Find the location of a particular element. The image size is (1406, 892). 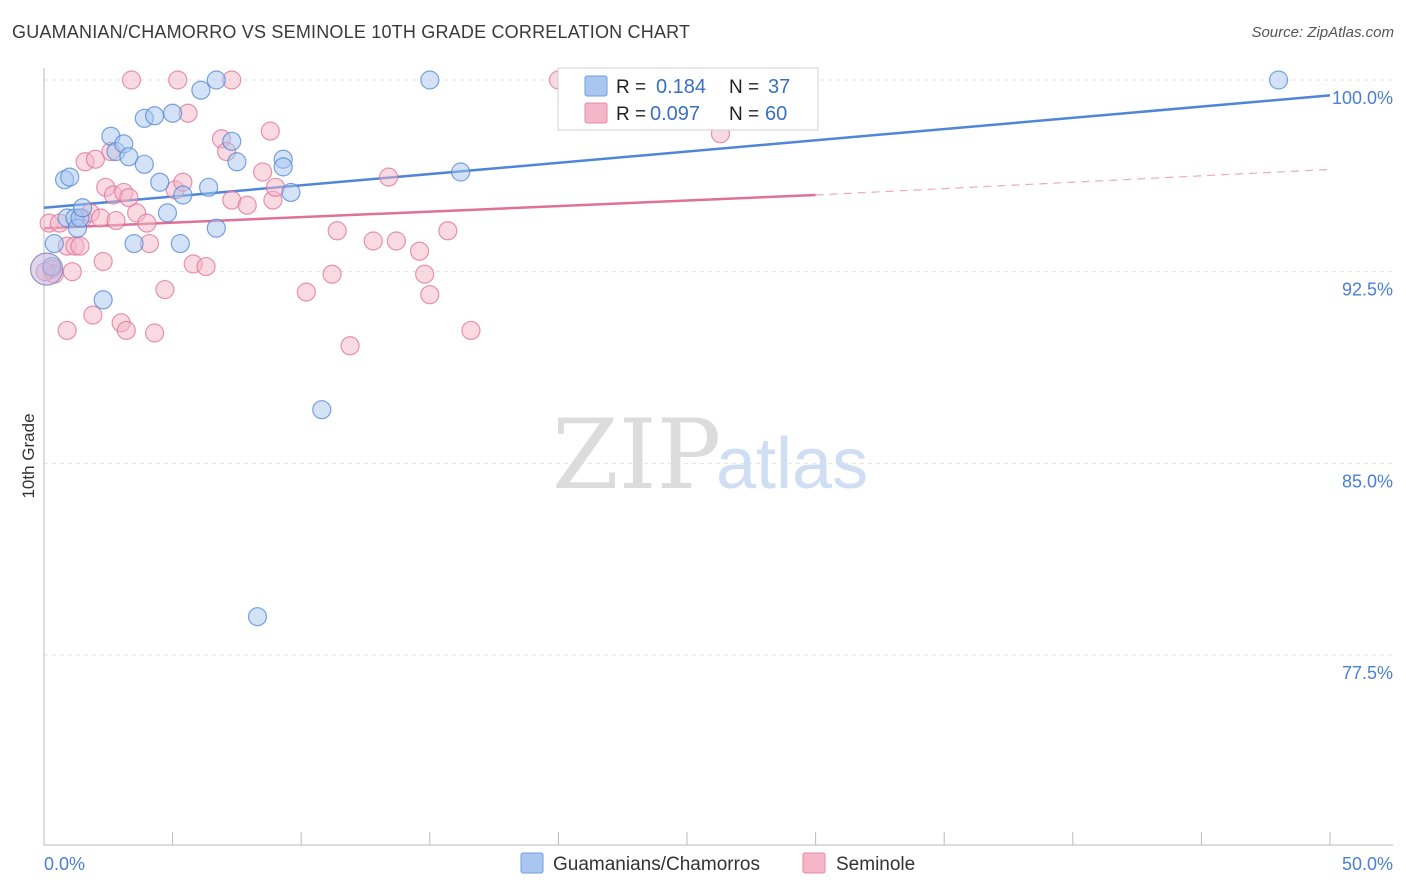

legend-n-value-1: 37 is located at coordinates (779, 87).